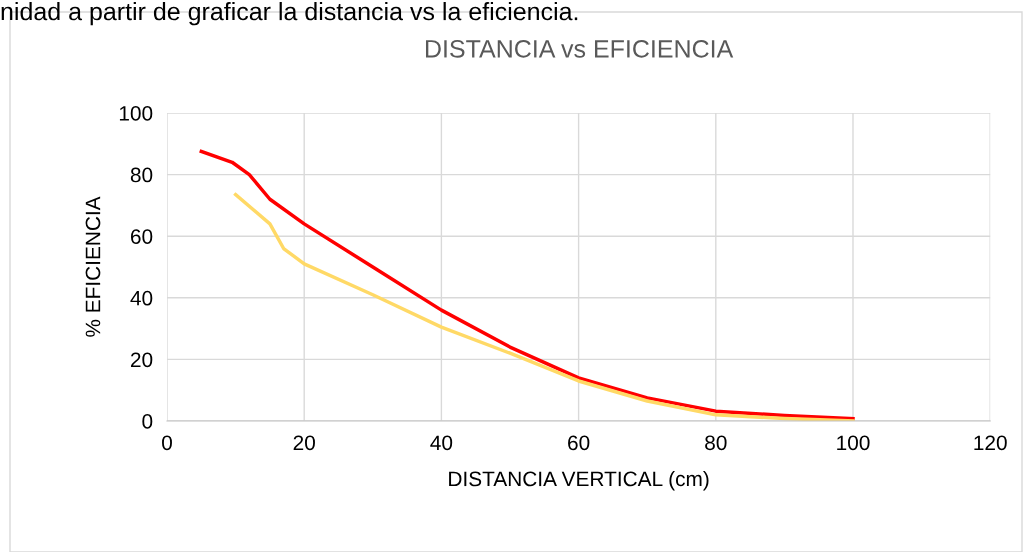 This screenshot has height=552, width=1032. I want to click on x-tick-label: 80, so click(716, 443).